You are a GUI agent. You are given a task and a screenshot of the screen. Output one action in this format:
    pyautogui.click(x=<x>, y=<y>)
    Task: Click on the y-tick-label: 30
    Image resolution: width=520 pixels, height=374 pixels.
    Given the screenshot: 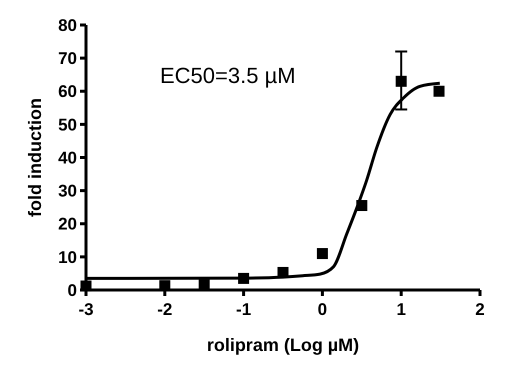 What is the action you would take?
    pyautogui.click(x=67, y=191)
    